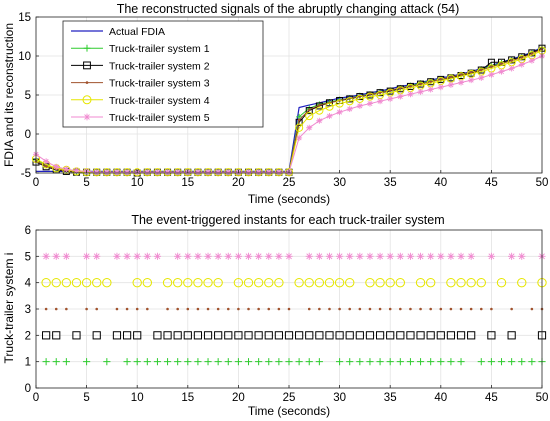 The image size is (550, 421). Describe the element at coordinates (289, 411) in the screenshot. I see `bottom-plot-xlabel: Time (seconds)` at that location.